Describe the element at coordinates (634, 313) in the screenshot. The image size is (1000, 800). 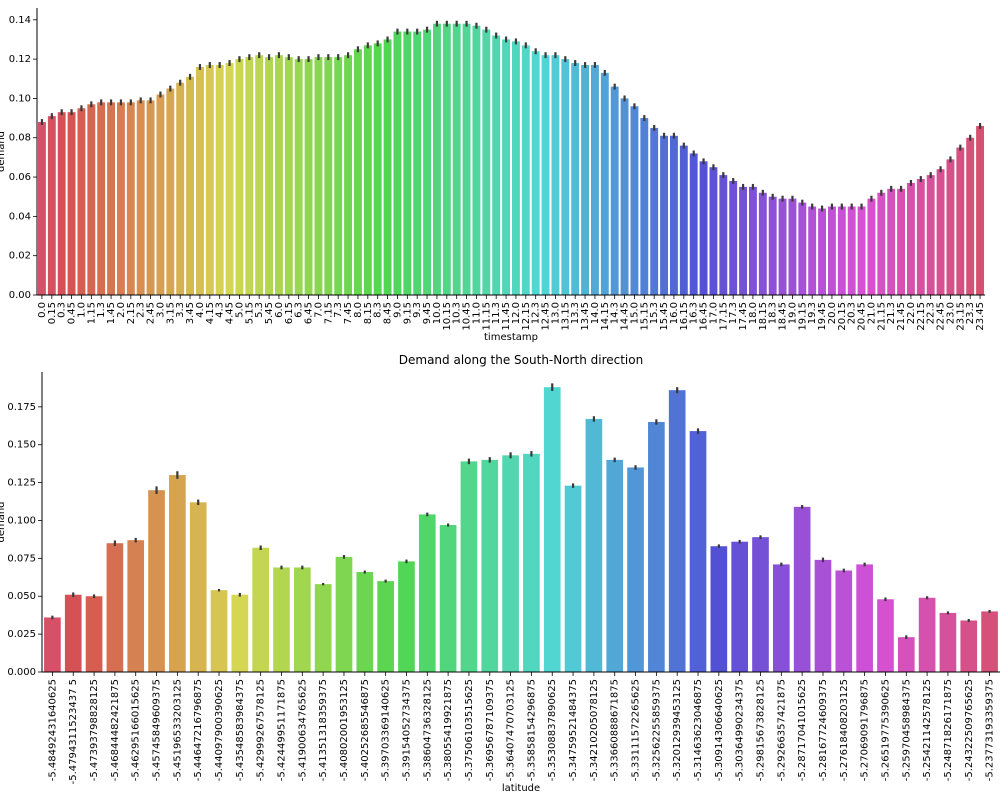
I see `x-tick-label: 15.0` at that location.